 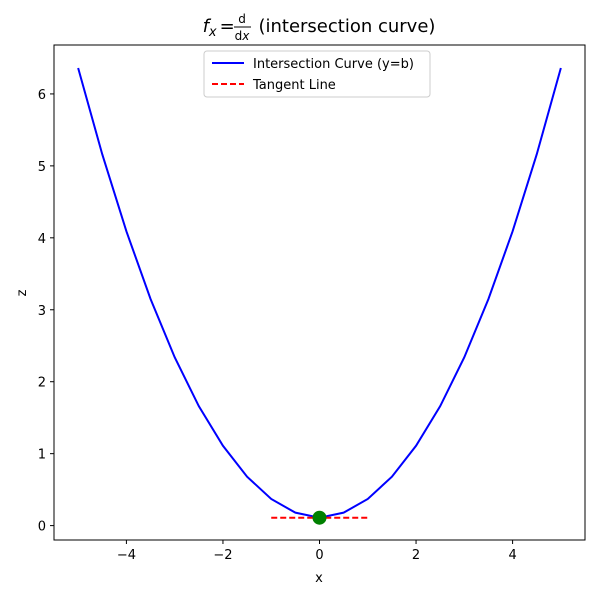 What do you see at coordinates (242, 27) in the screenshot?
I see `title-fraction: d dx` at bounding box center [242, 27].